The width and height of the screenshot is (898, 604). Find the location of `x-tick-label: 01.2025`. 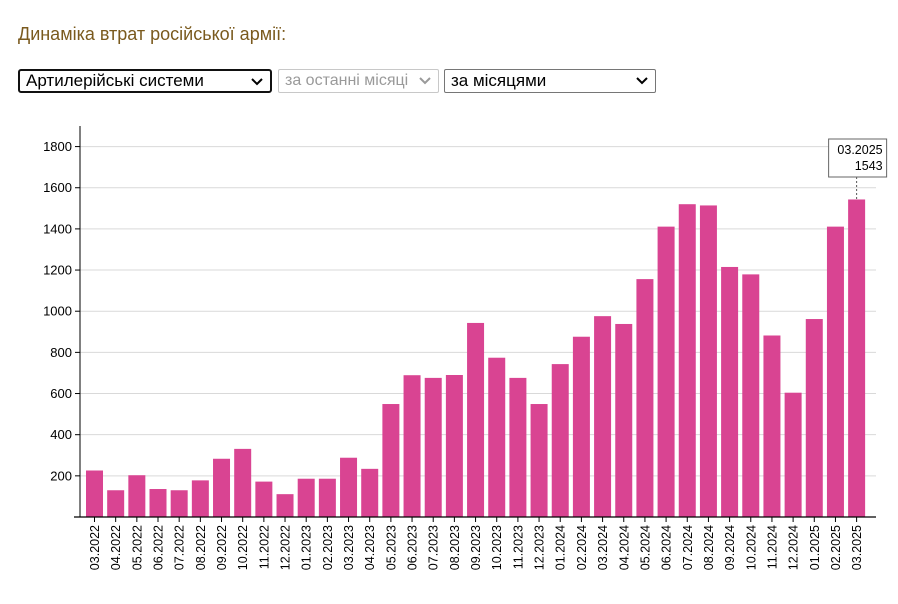

x-tick-label: 01.2025 is located at coordinates (815, 547).